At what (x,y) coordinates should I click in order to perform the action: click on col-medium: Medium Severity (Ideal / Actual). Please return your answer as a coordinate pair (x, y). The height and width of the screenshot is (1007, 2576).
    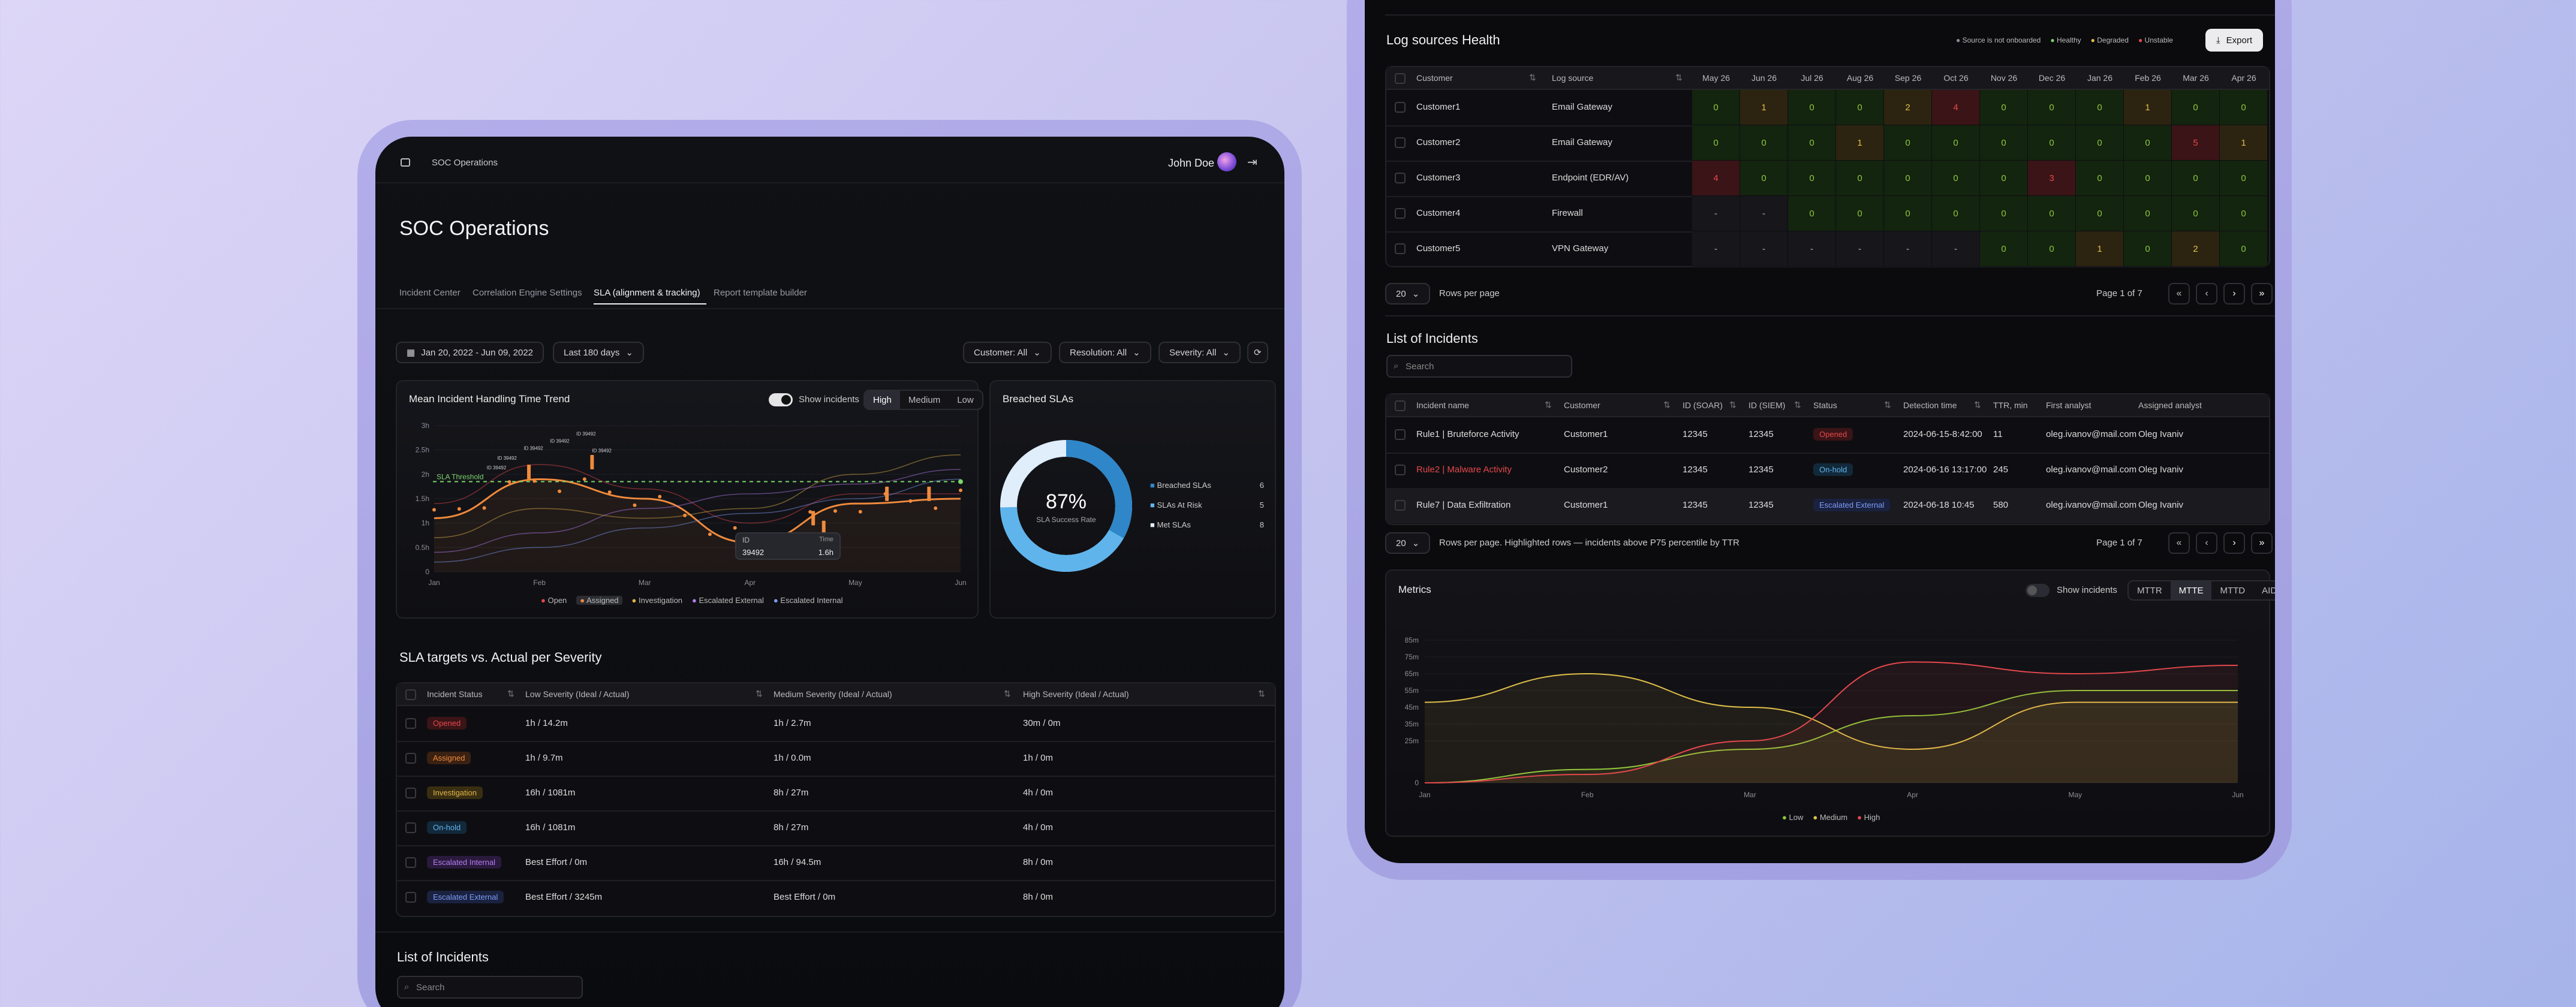
    Looking at the image, I should click on (833, 694).